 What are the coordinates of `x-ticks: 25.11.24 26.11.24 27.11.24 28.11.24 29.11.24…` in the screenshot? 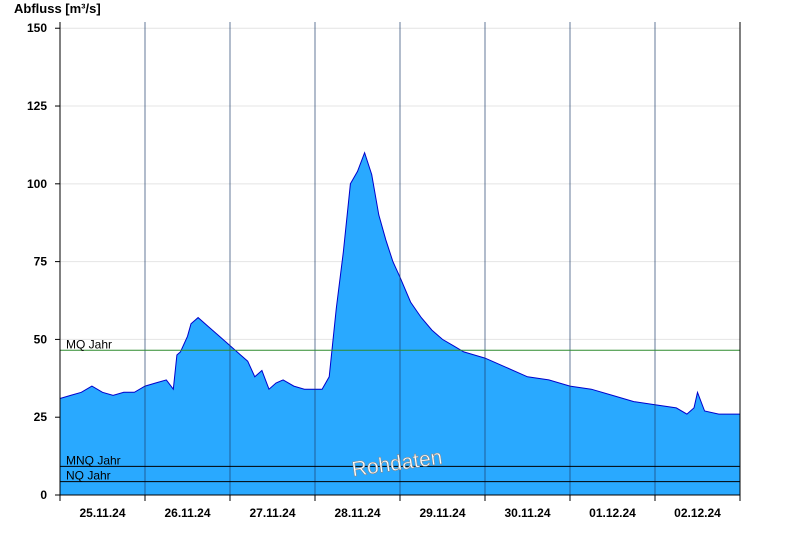 It's located at (400, 507).